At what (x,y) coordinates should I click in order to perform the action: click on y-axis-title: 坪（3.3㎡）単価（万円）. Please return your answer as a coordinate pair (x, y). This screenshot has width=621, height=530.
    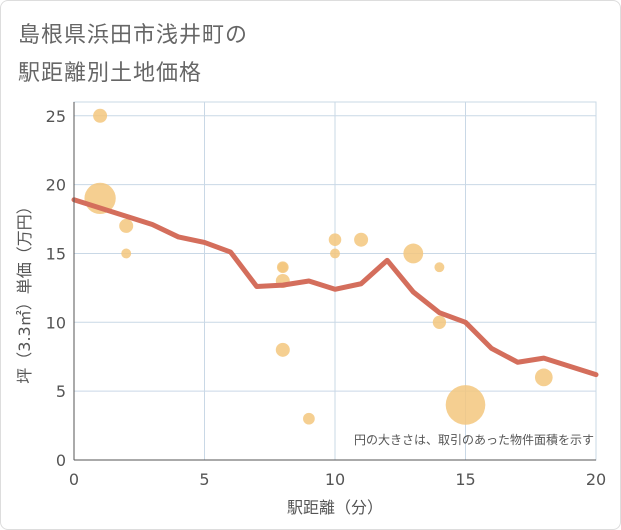
    Looking at the image, I should click on (24, 290).